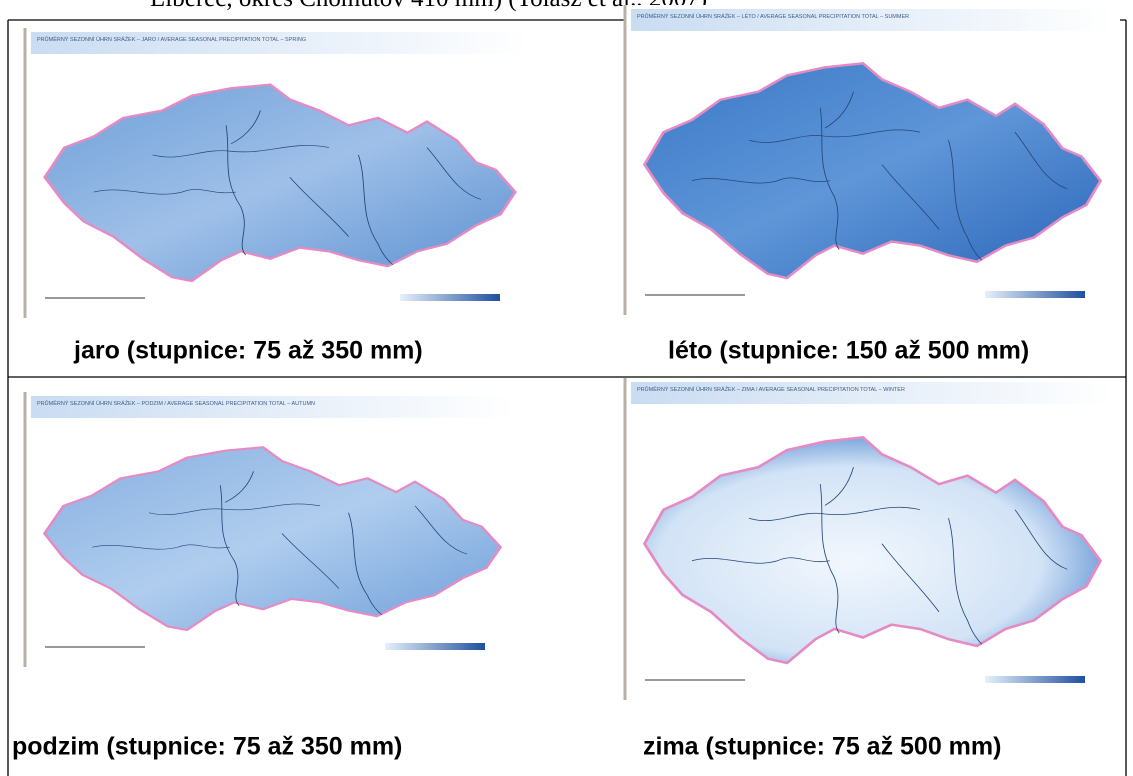 Image resolution: width=1133 pixels, height=776 pixels. Describe the element at coordinates (848, 351) in the screenshot. I see `caption: léto (stupnice: 150 až 500 mm)` at that location.